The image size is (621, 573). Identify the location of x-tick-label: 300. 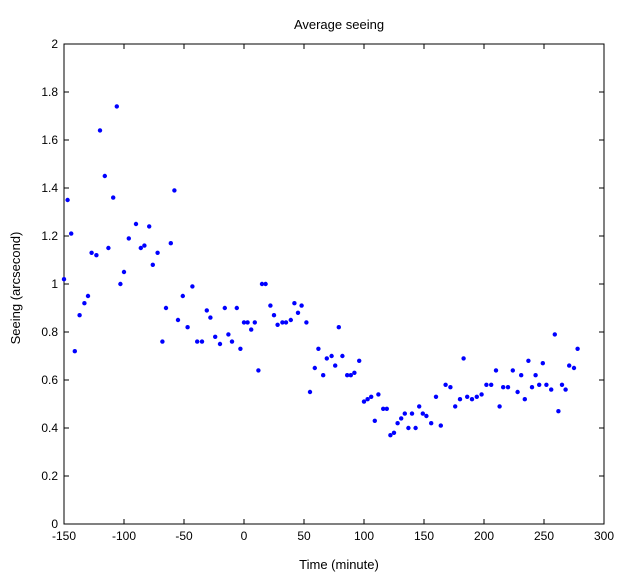
(604, 536).